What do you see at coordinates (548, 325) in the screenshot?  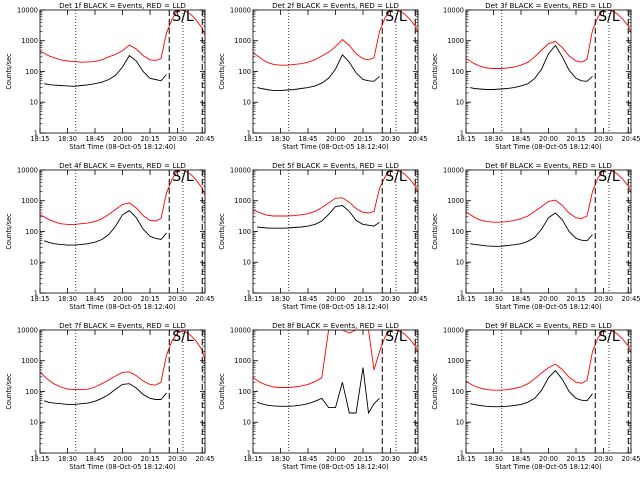 I see `chart-title: Det 9f BLACK = Events, RED = LLD` at bounding box center [548, 325].